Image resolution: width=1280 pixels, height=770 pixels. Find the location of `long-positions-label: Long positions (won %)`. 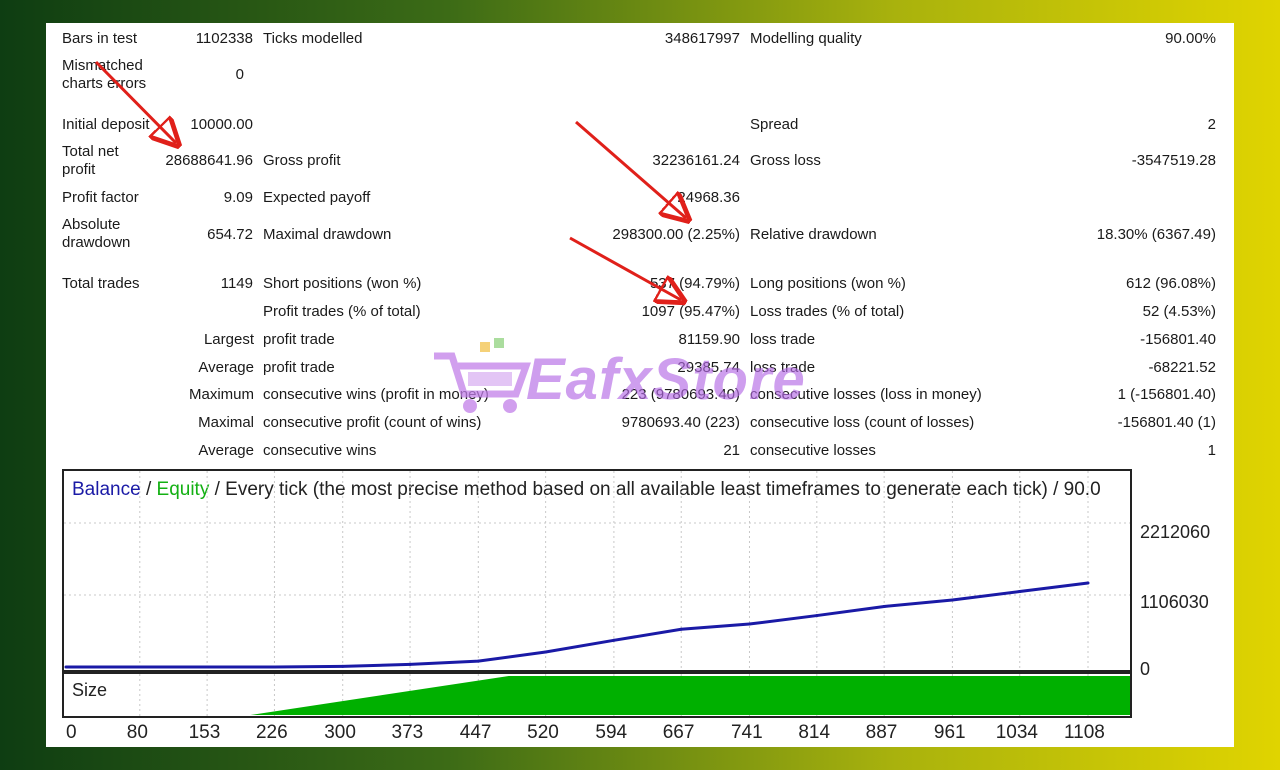

long-positions-label: Long positions (won %) is located at coordinates (828, 283).